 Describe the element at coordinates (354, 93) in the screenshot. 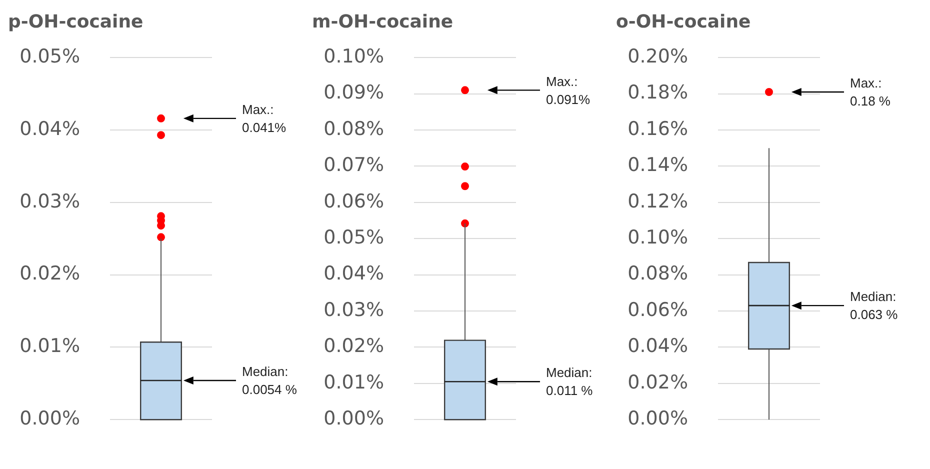

I see `y-tick-label: 0.09%` at that location.